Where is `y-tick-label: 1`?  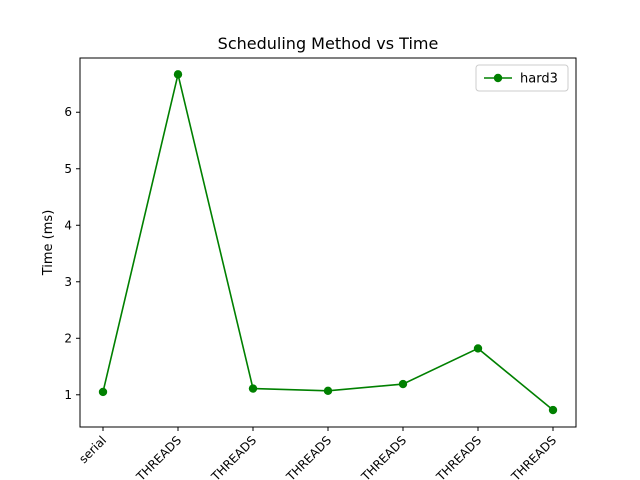 y-tick-label: 1 is located at coordinates (68, 395).